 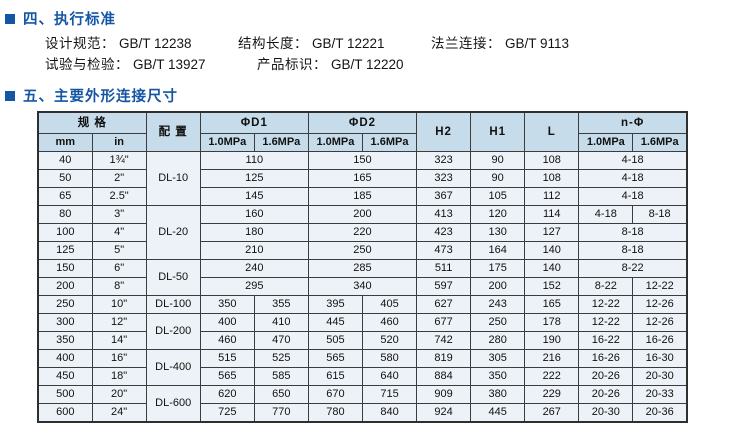 I want to click on table-cell: 285, so click(x=362, y=268).